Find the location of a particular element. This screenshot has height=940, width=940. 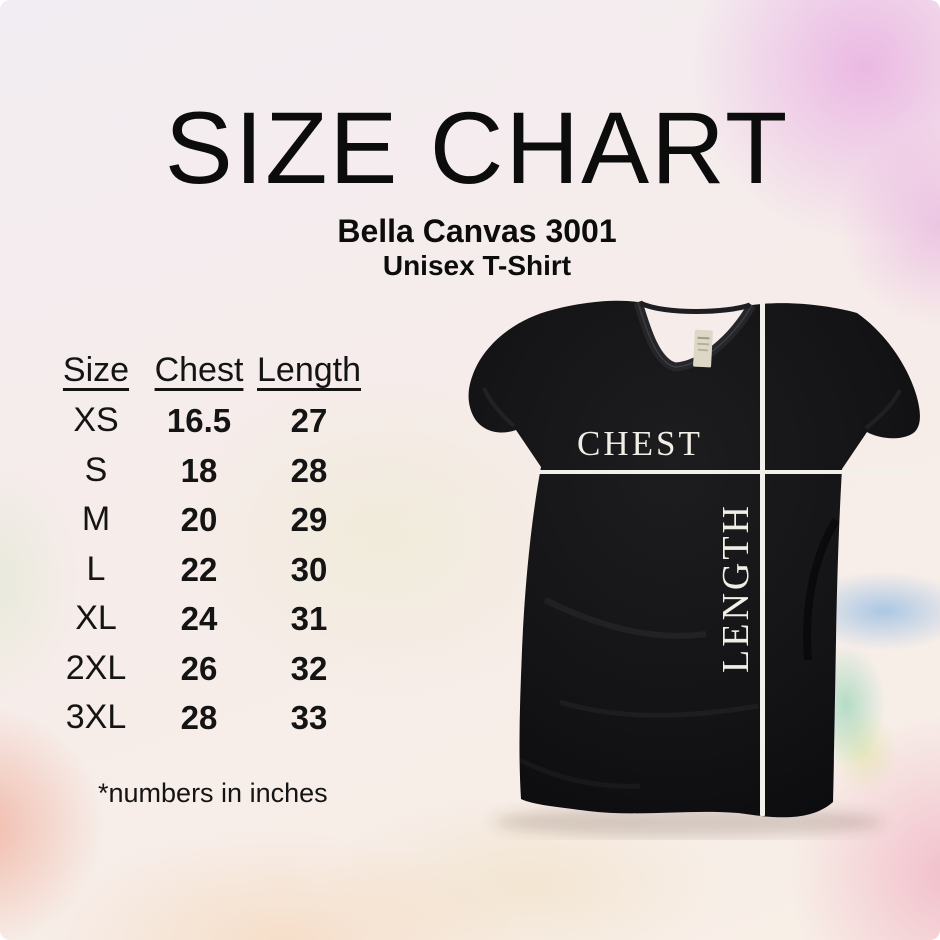

collar-tag is located at coordinates (703, 348).